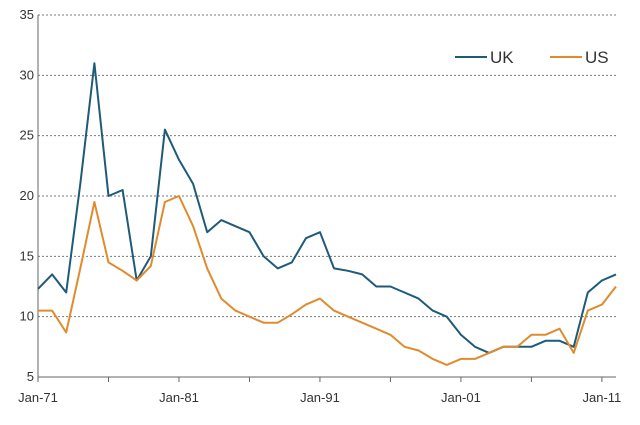 This screenshot has height=425, width=640. What do you see at coordinates (27, 135) in the screenshot?
I see `y-tick-label: 25` at bounding box center [27, 135].